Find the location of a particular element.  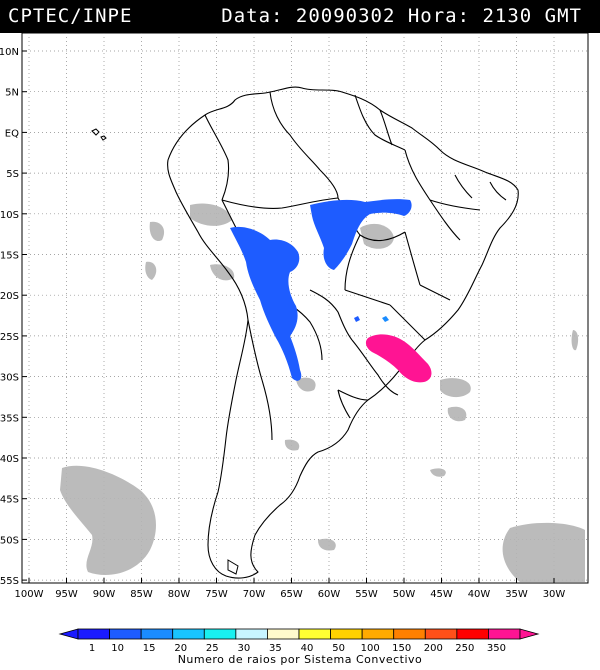

lat-label: 25S is located at coordinates (9, 337).